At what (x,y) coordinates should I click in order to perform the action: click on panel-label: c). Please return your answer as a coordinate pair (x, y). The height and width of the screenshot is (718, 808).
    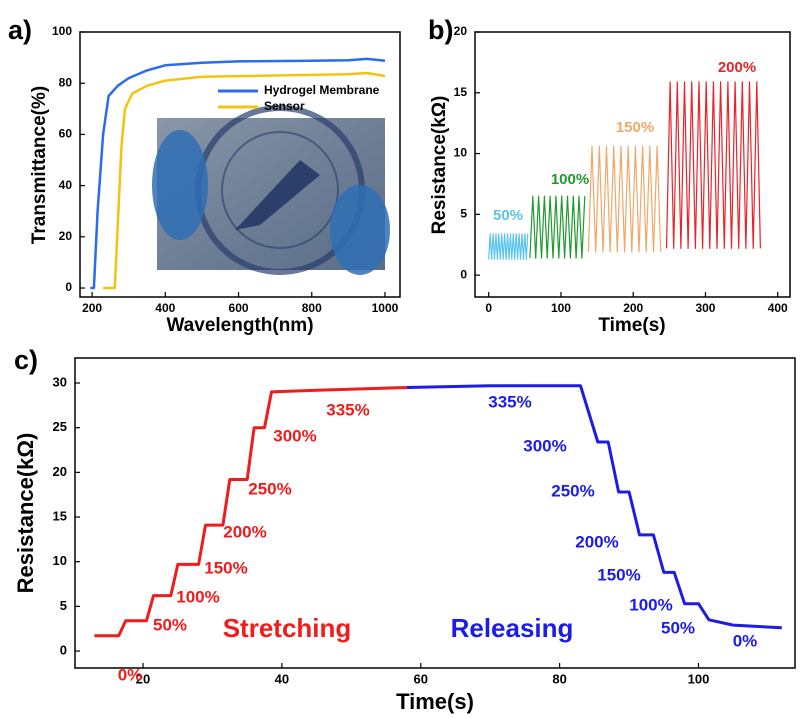
    Looking at the image, I should click on (26, 360).